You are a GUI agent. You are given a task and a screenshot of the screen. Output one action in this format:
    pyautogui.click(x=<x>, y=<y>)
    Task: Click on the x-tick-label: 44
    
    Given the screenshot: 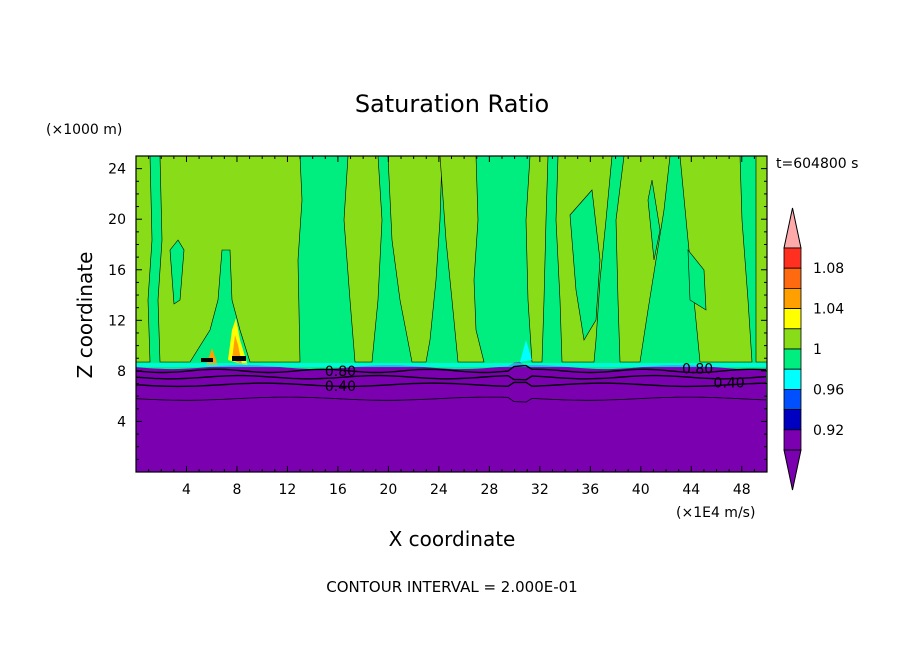 What is the action you would take?
    pyautogui.click(x=691, y=490)
    